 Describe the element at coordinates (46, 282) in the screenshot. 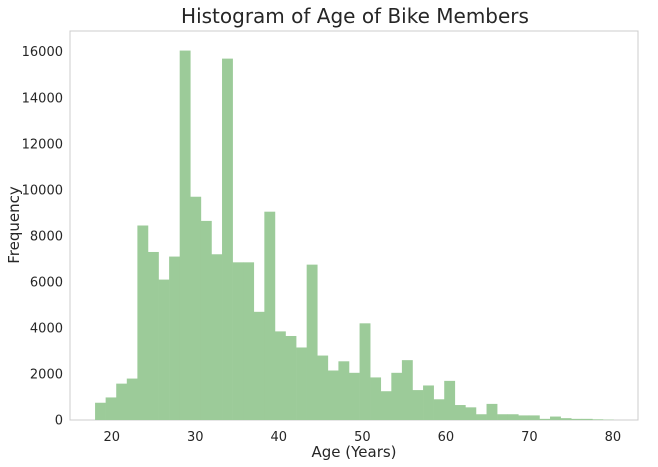

I see `y-tick-label: 6000` at that location.